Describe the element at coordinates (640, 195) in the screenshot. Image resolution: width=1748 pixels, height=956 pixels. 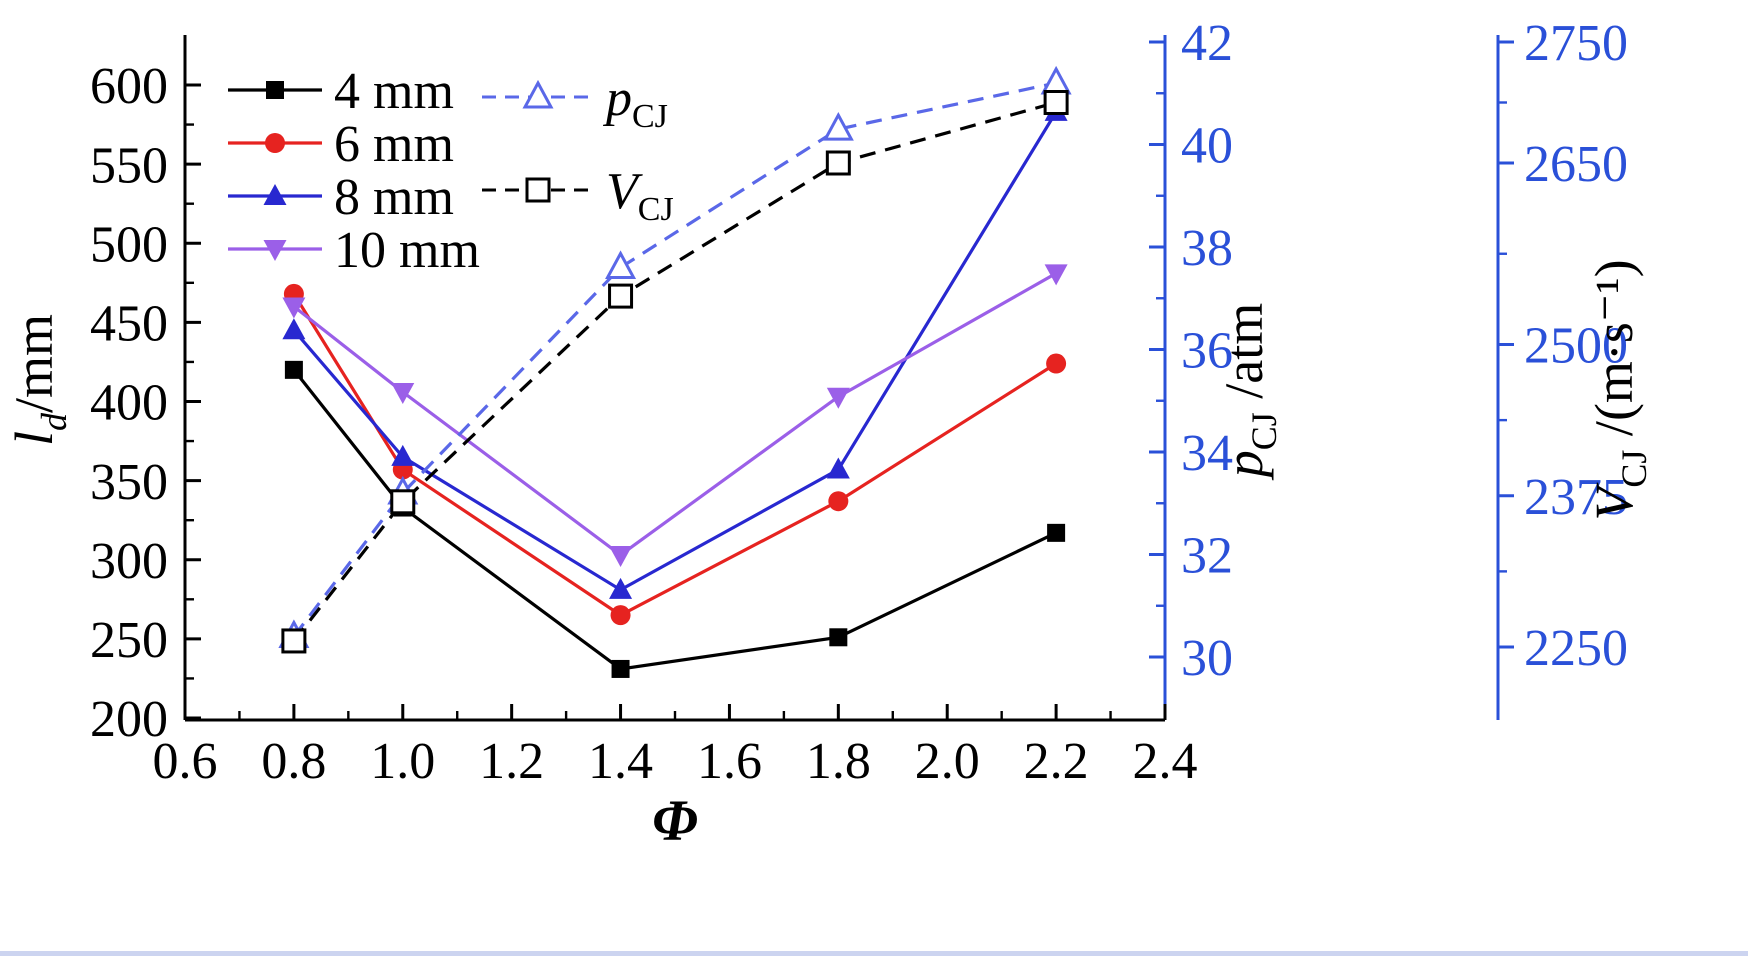
I see `legend-v-cj-label: VCJ` at that location.